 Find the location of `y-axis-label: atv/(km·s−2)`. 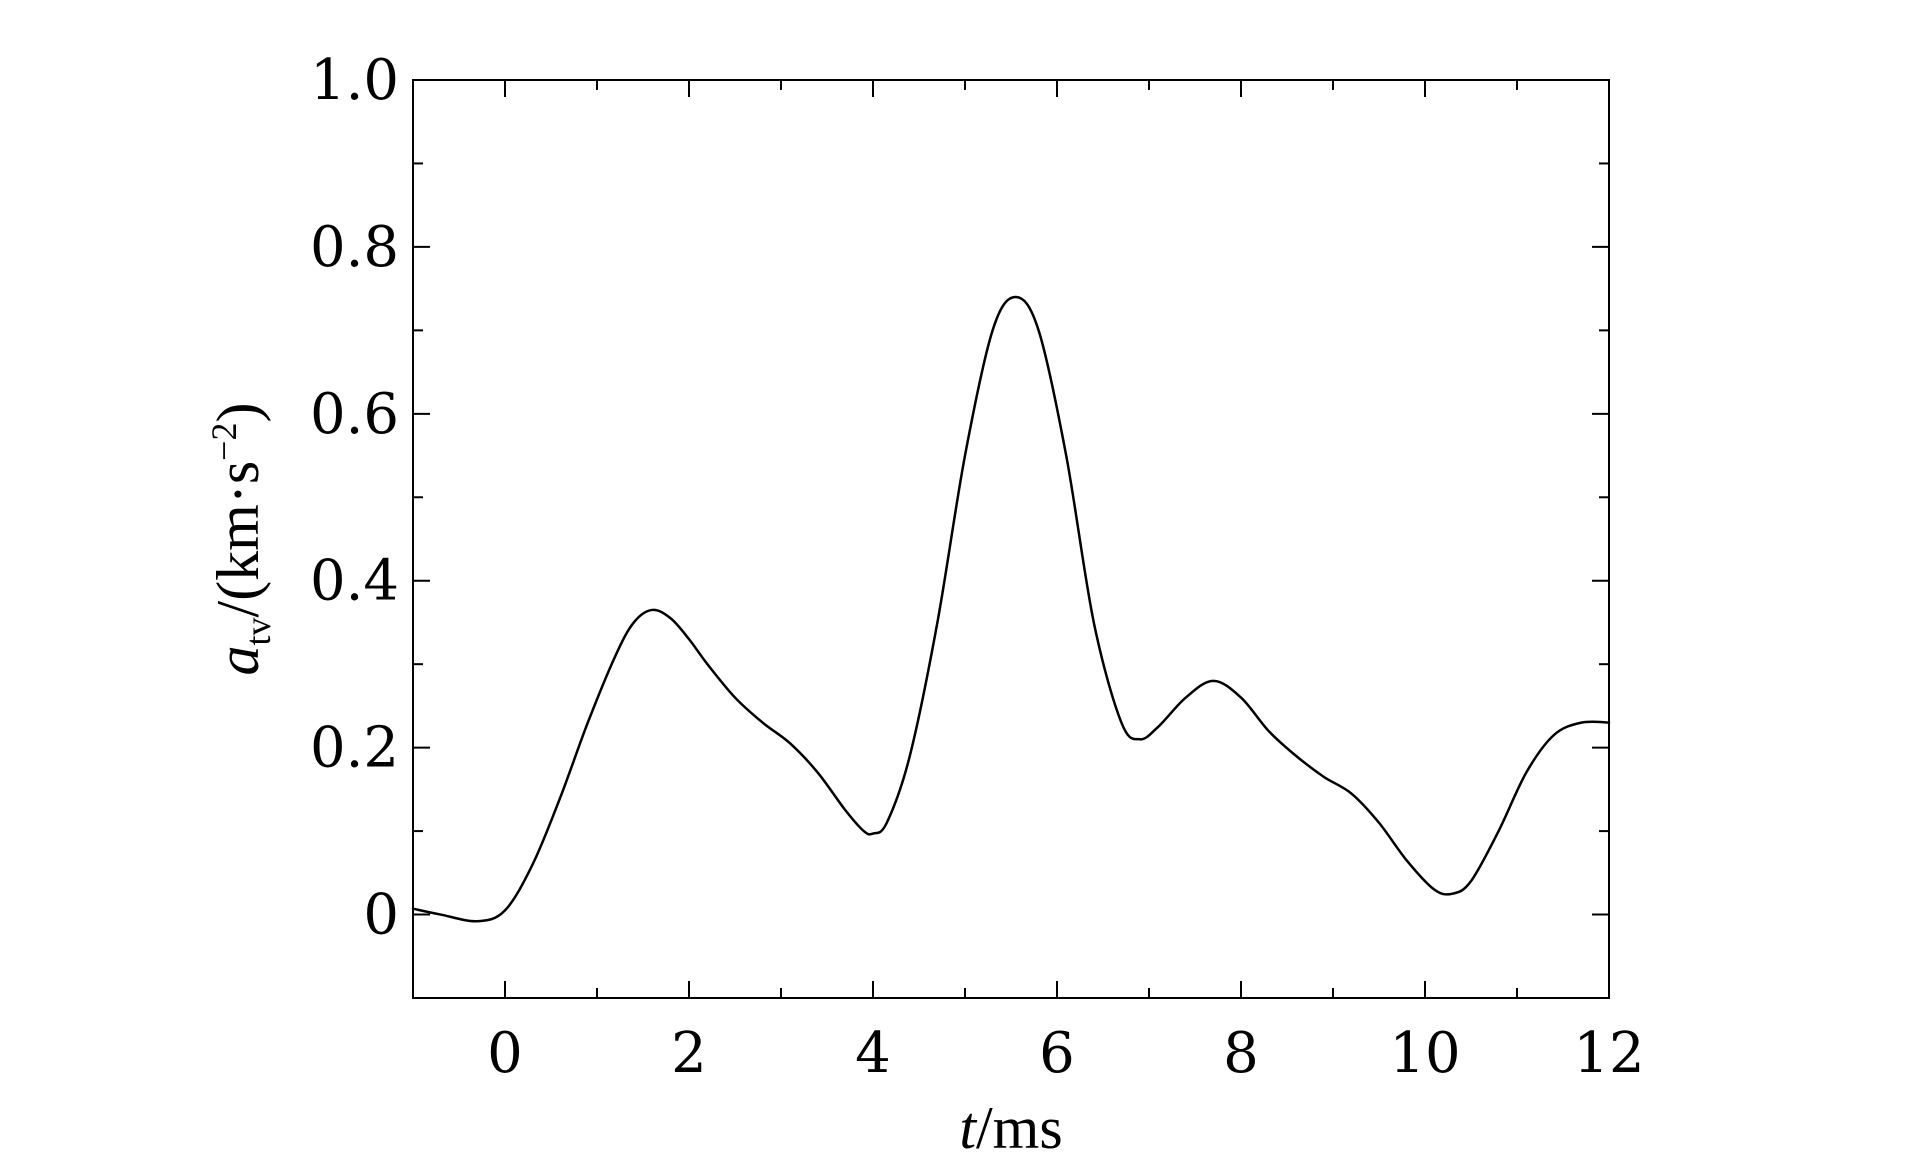

y-axis-label: atv/(km·s−2) is located at coordinates (241, 539).